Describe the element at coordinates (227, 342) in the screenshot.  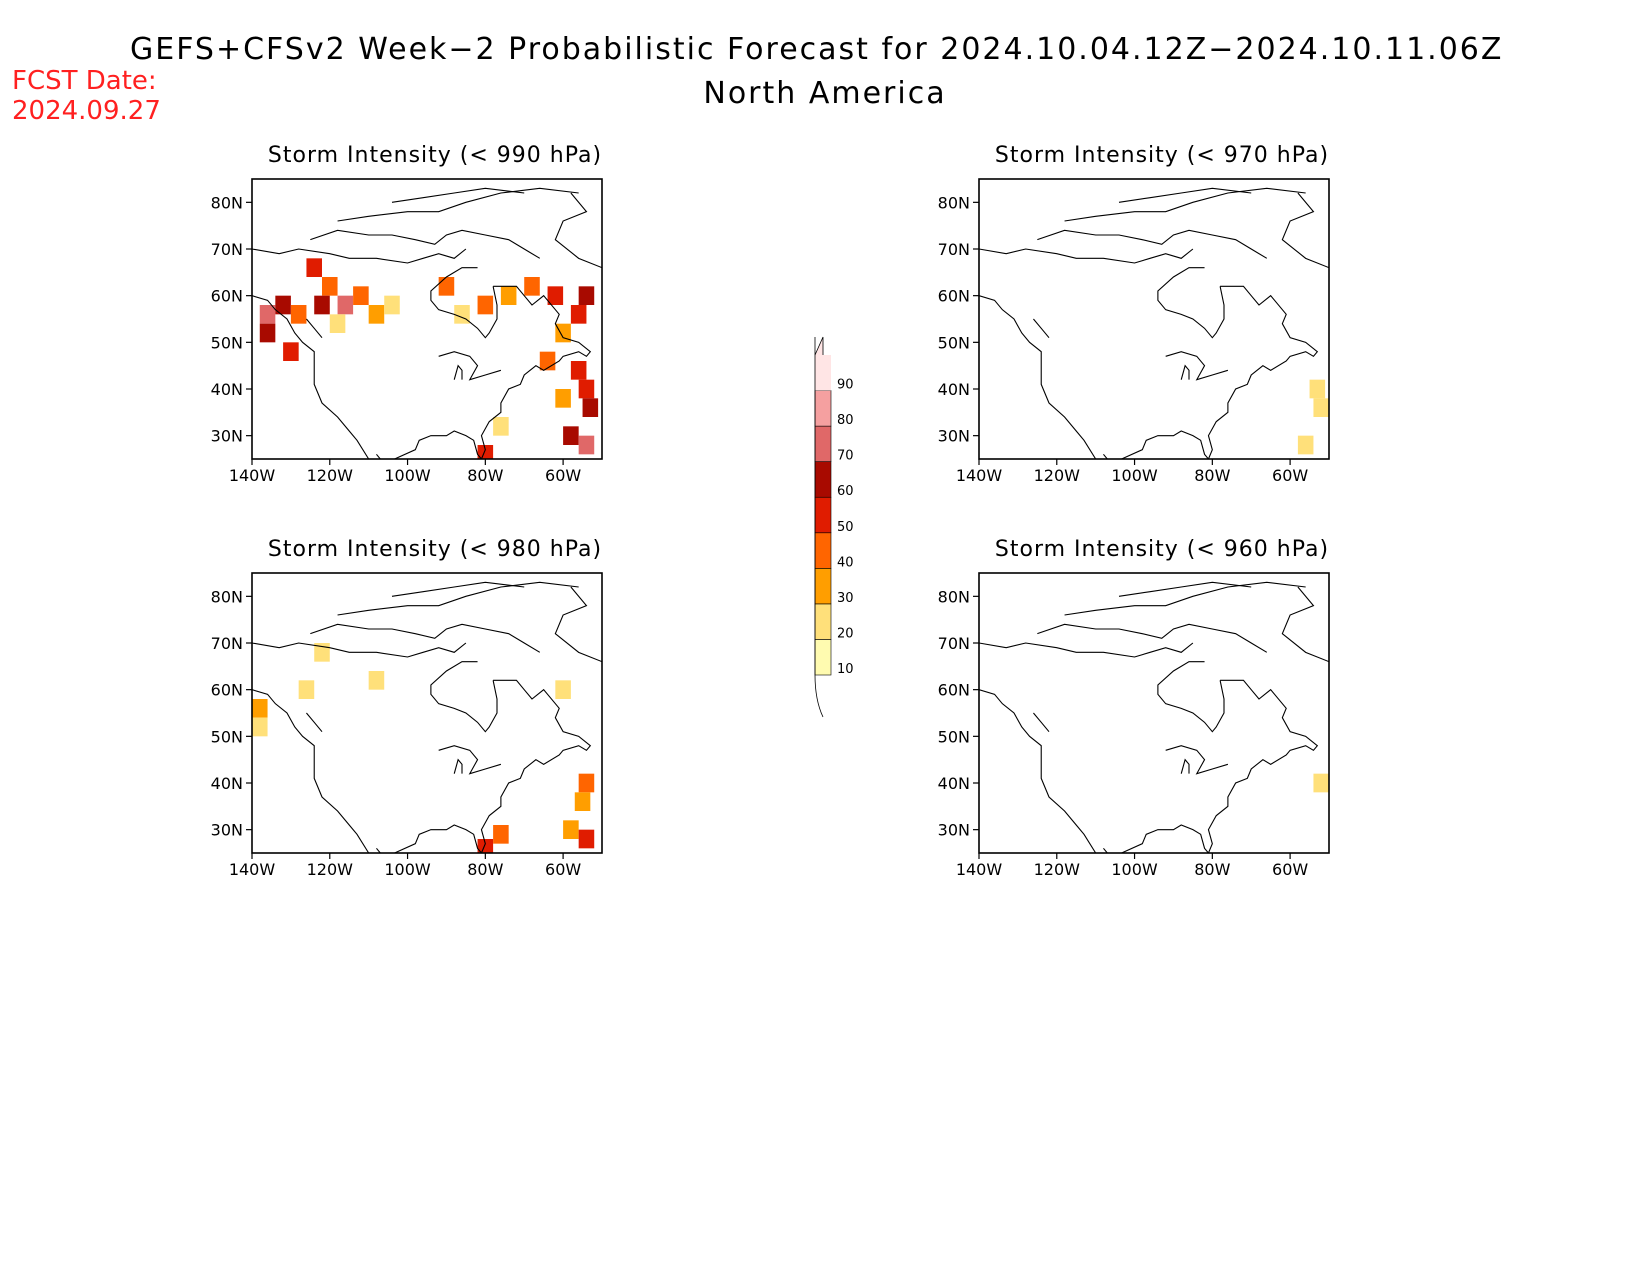
I see `lat-tick-label: 50N` at that location.